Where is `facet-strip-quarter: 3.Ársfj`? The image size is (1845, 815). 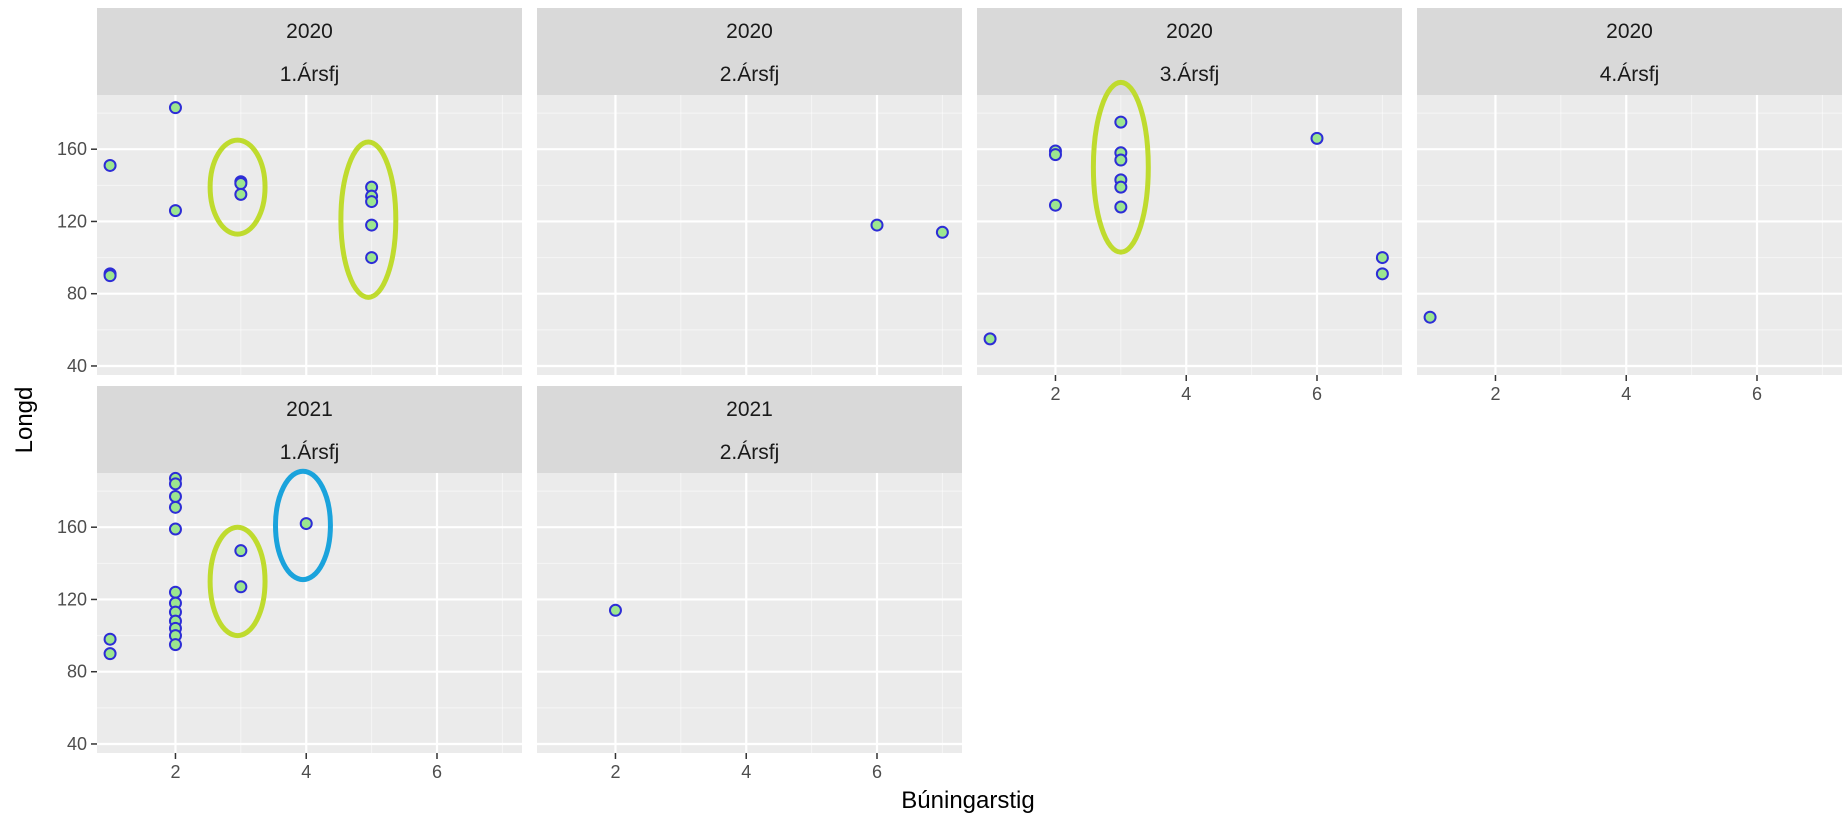
facet-strip-quarter: 3.Ársfj is located at coordinates (1190, 74).